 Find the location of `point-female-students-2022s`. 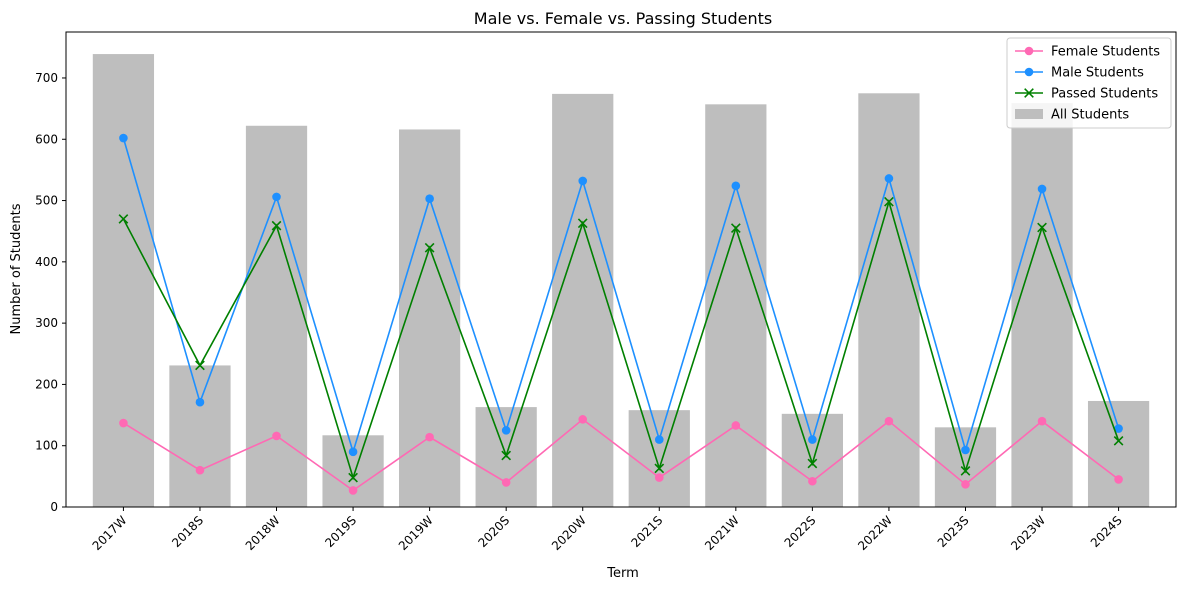

point-female-students-2022s is located at coordinates (812, 481).